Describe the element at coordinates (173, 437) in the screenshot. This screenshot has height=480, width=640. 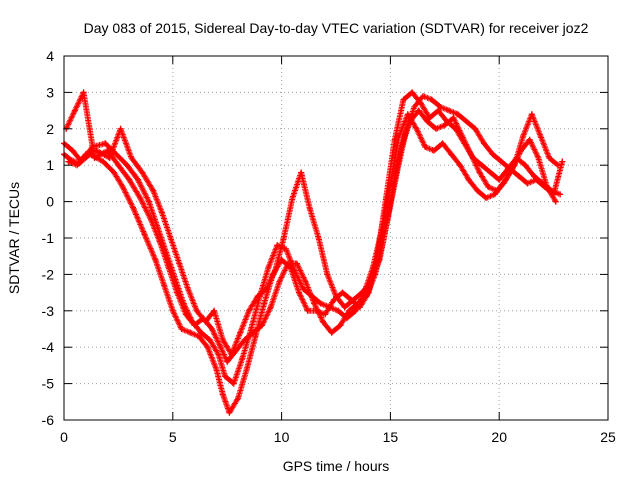
I see `x-tick-label: 5` at that location.